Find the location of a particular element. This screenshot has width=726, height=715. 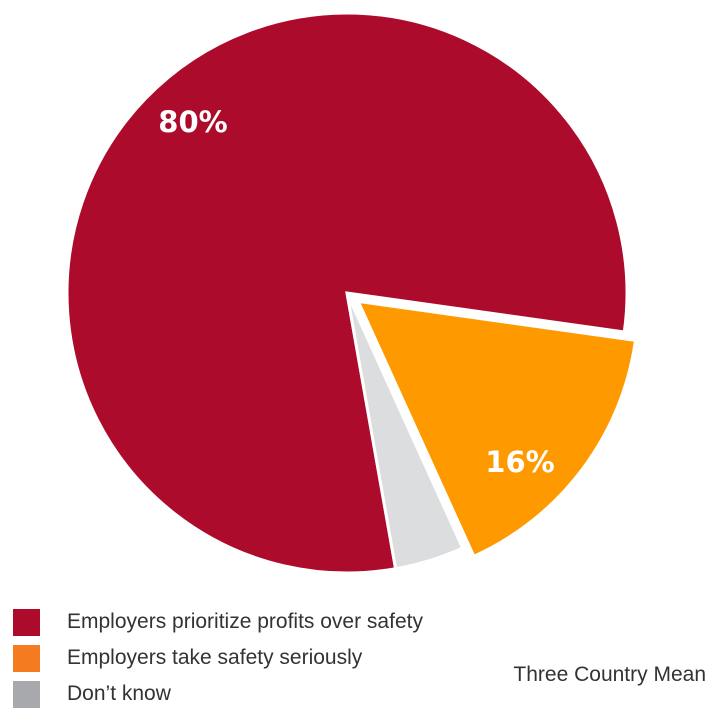

legend-label-profits: Employers prioritize profits over safety is located at coordinates (245, 621).